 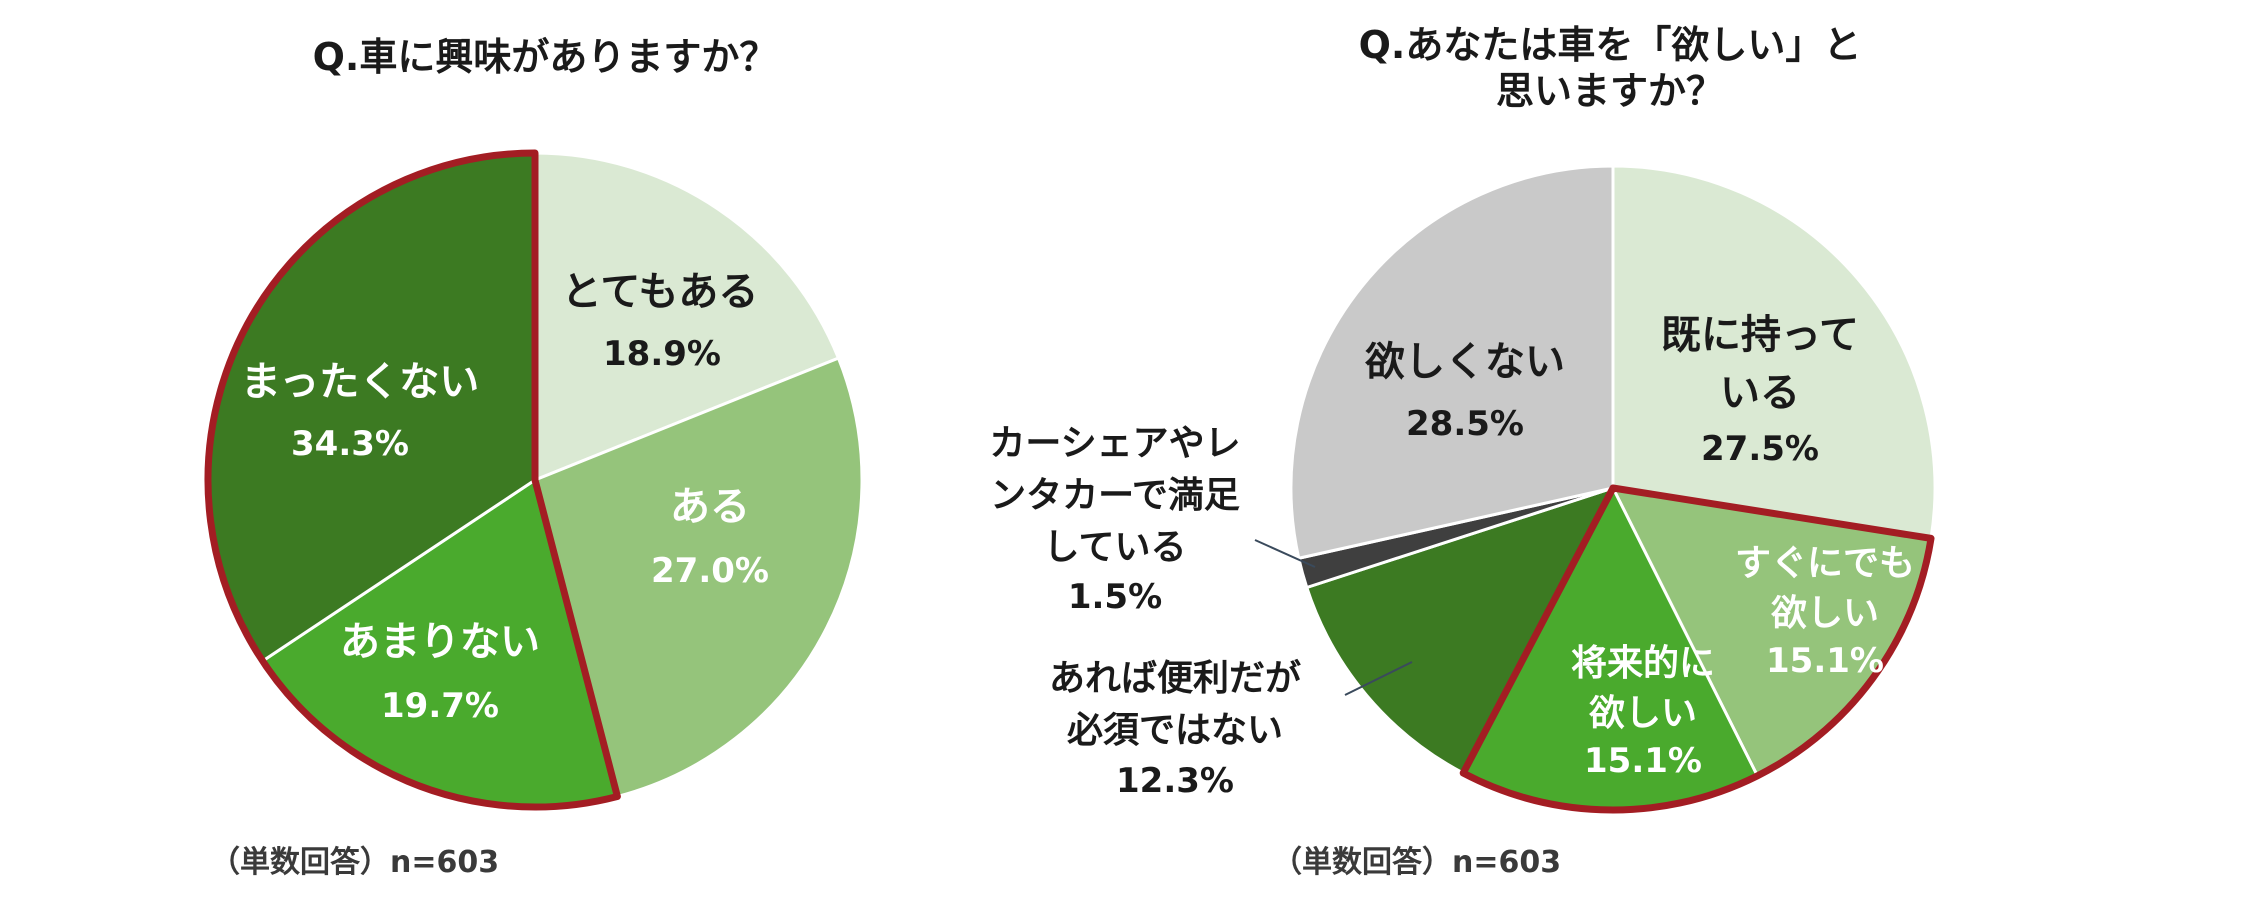 What do you see at coordinates (360, 382) in the screenshot?
I see `slice-label: まったくない` at bounding box center [360, 382].